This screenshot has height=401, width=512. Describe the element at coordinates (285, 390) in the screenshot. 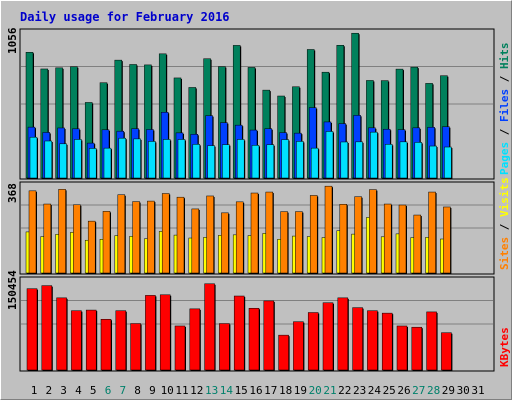

I see `x-tick-label: 18` at that location.